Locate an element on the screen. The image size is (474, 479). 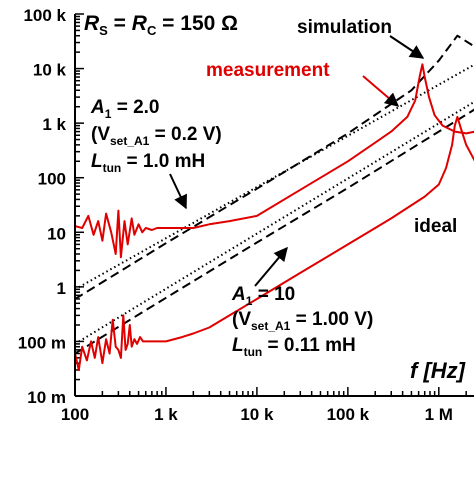
annot1-voltage: (Vset_A1 = 0.2 V) is located at coordinates (156, 136).